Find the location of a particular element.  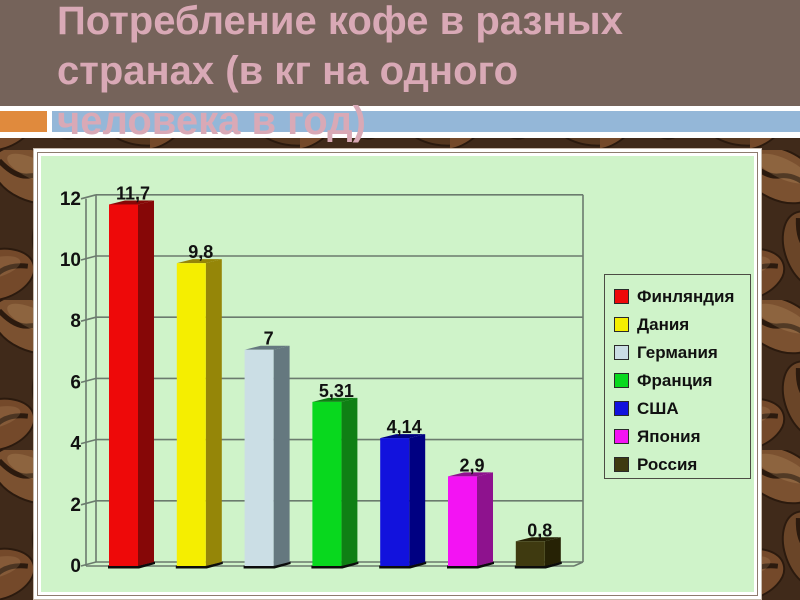

legend-item: Россия is located at coordinates (682, 464).